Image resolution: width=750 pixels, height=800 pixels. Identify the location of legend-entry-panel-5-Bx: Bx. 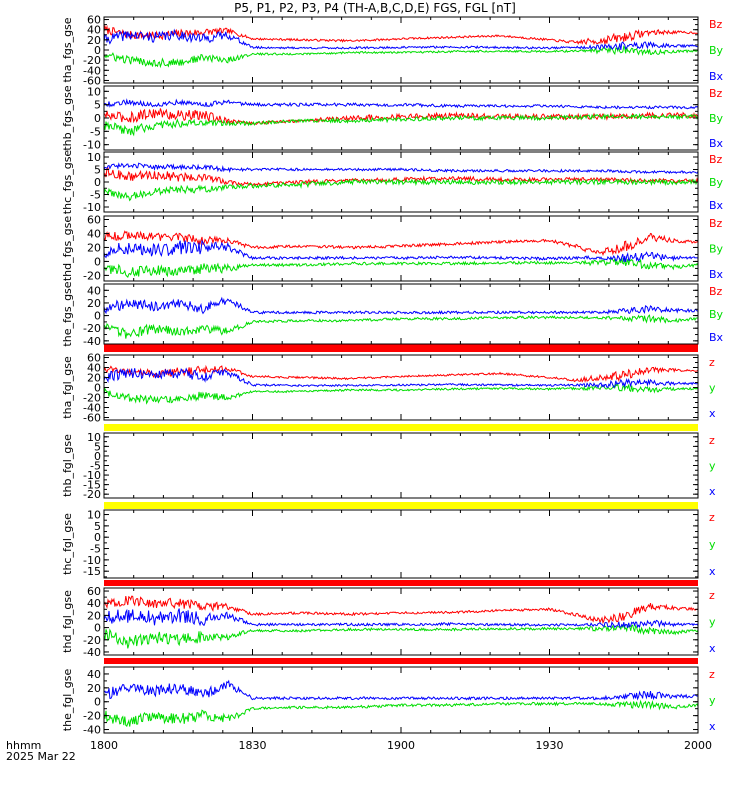
(716, 337).